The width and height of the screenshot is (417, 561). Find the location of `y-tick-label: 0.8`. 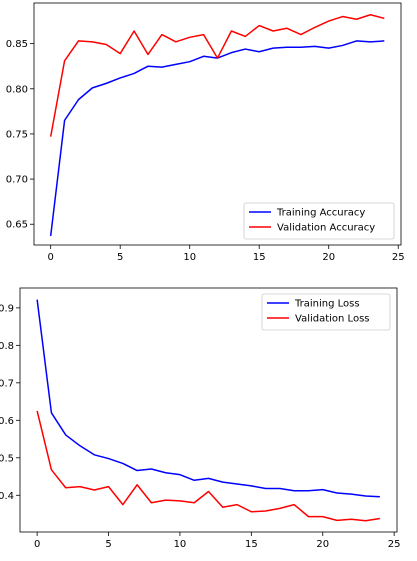

y-tick-label: 0.8 is located at coordinates (7, 346).